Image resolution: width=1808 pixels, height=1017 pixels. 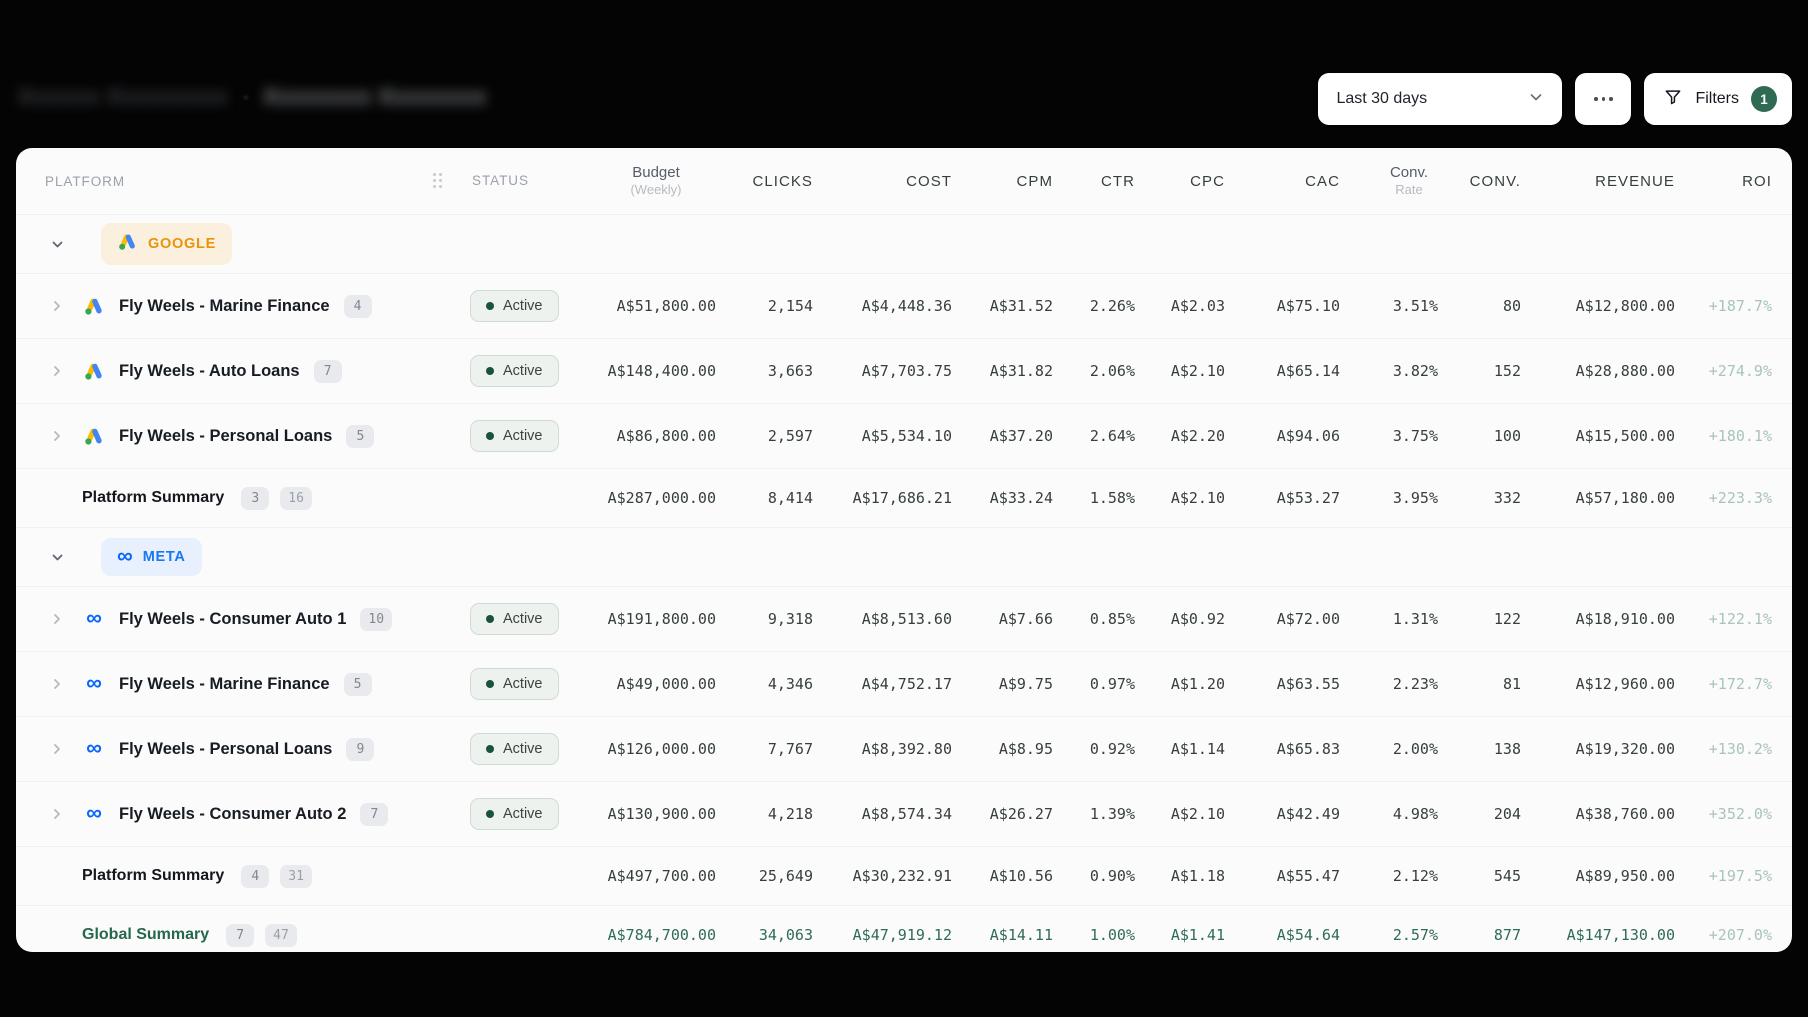 I want to click on status-cell: Active, so click(x=516, y=306).